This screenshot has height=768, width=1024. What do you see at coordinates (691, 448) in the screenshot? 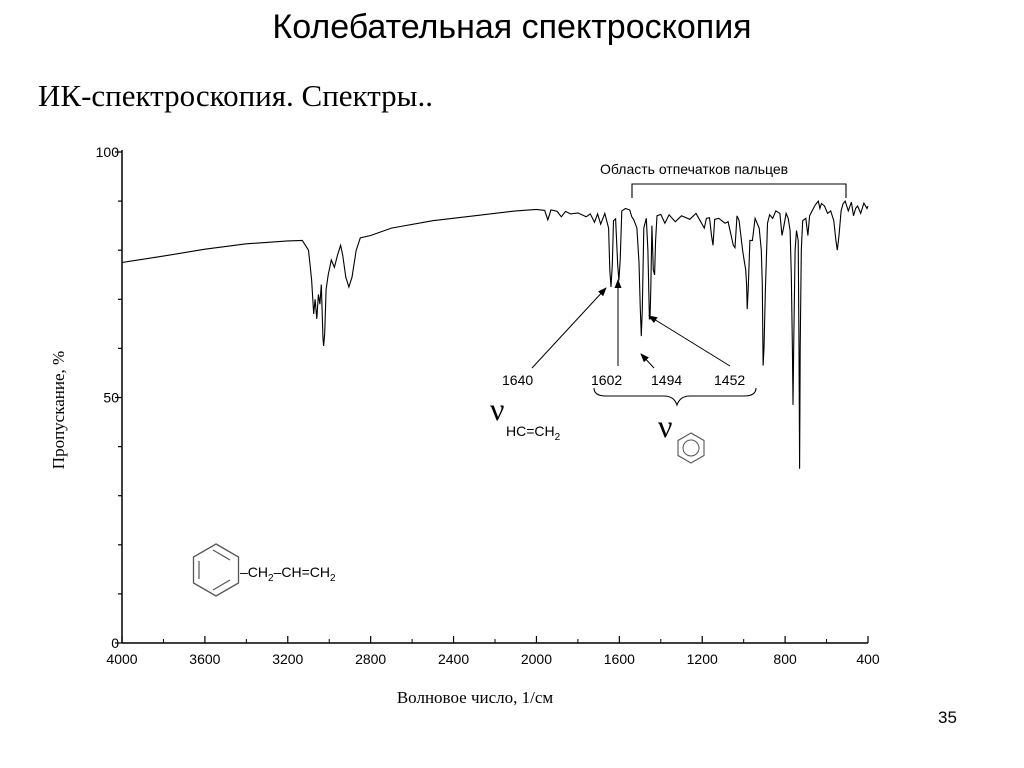
I see `benzene-ring-small-icon` at bounding box center [691, 448].